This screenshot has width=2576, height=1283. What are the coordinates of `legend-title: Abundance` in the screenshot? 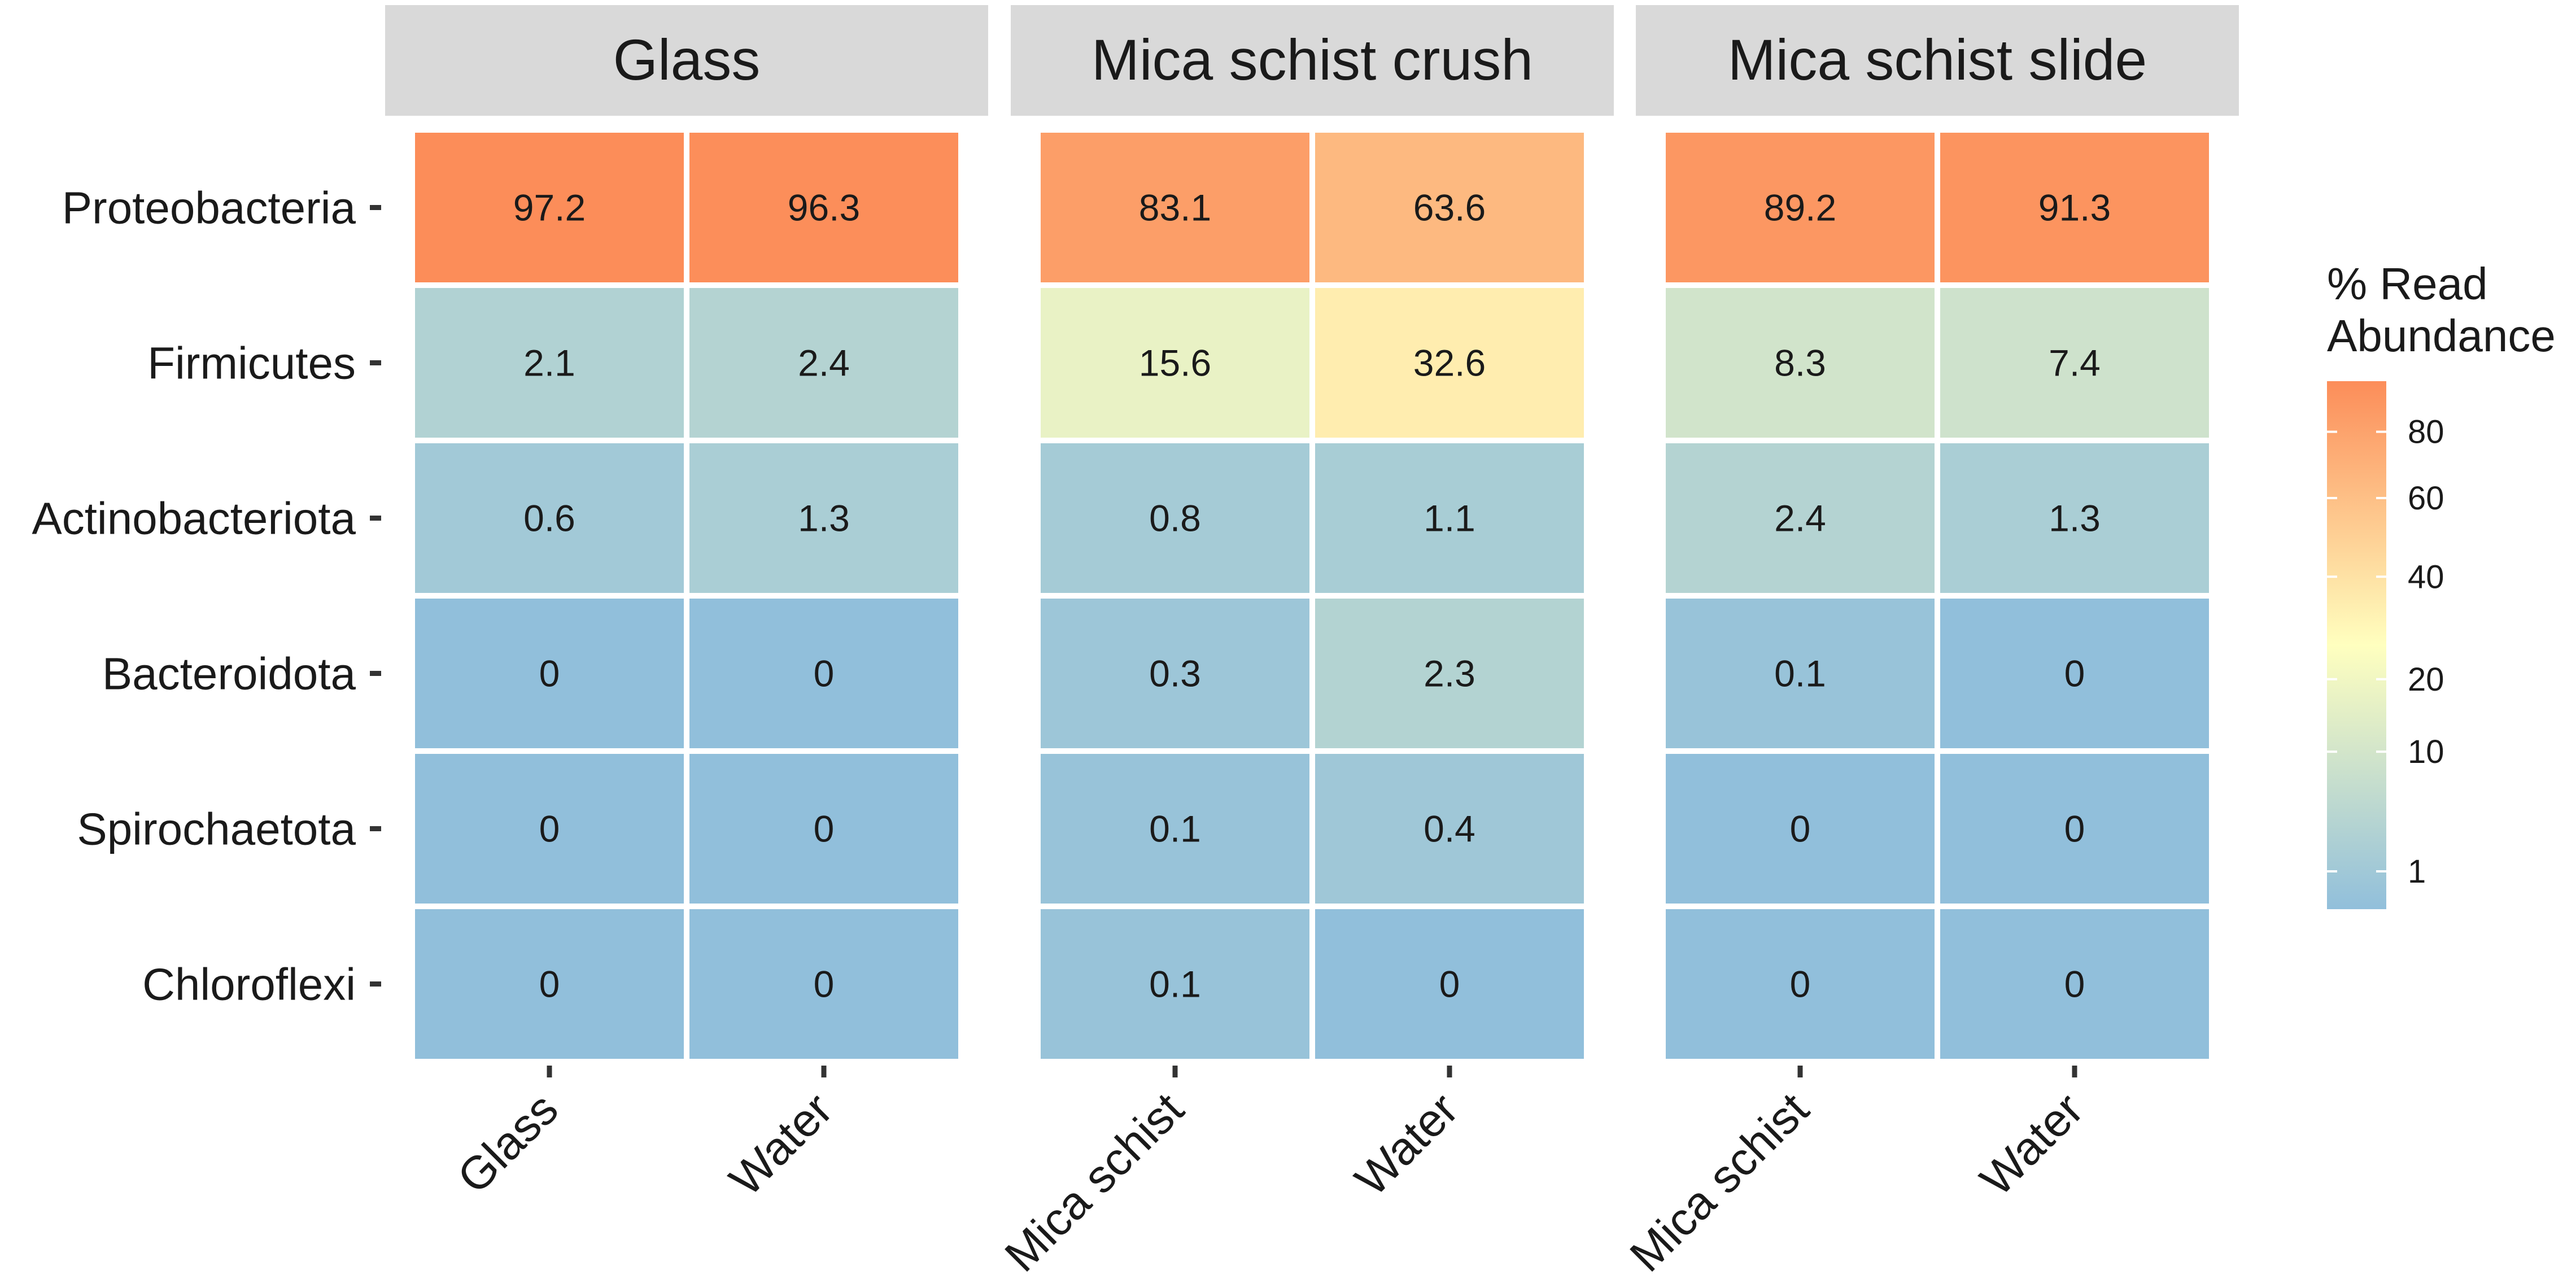 It's located at (2441, 336).